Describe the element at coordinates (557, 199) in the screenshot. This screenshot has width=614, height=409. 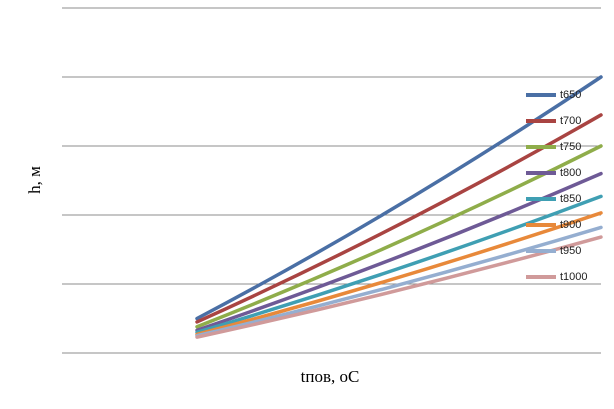
I see `legend-item-t850: t850` at that location.